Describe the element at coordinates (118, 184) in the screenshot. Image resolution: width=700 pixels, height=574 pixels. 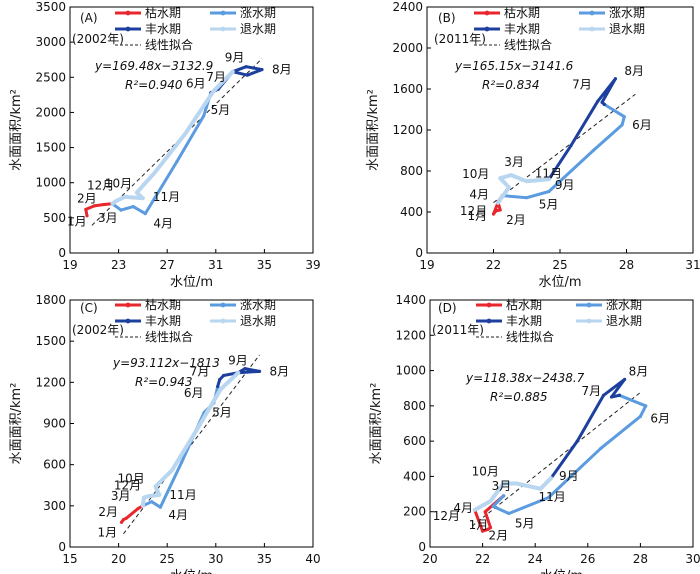
I see `month-label: 10月` at that location.